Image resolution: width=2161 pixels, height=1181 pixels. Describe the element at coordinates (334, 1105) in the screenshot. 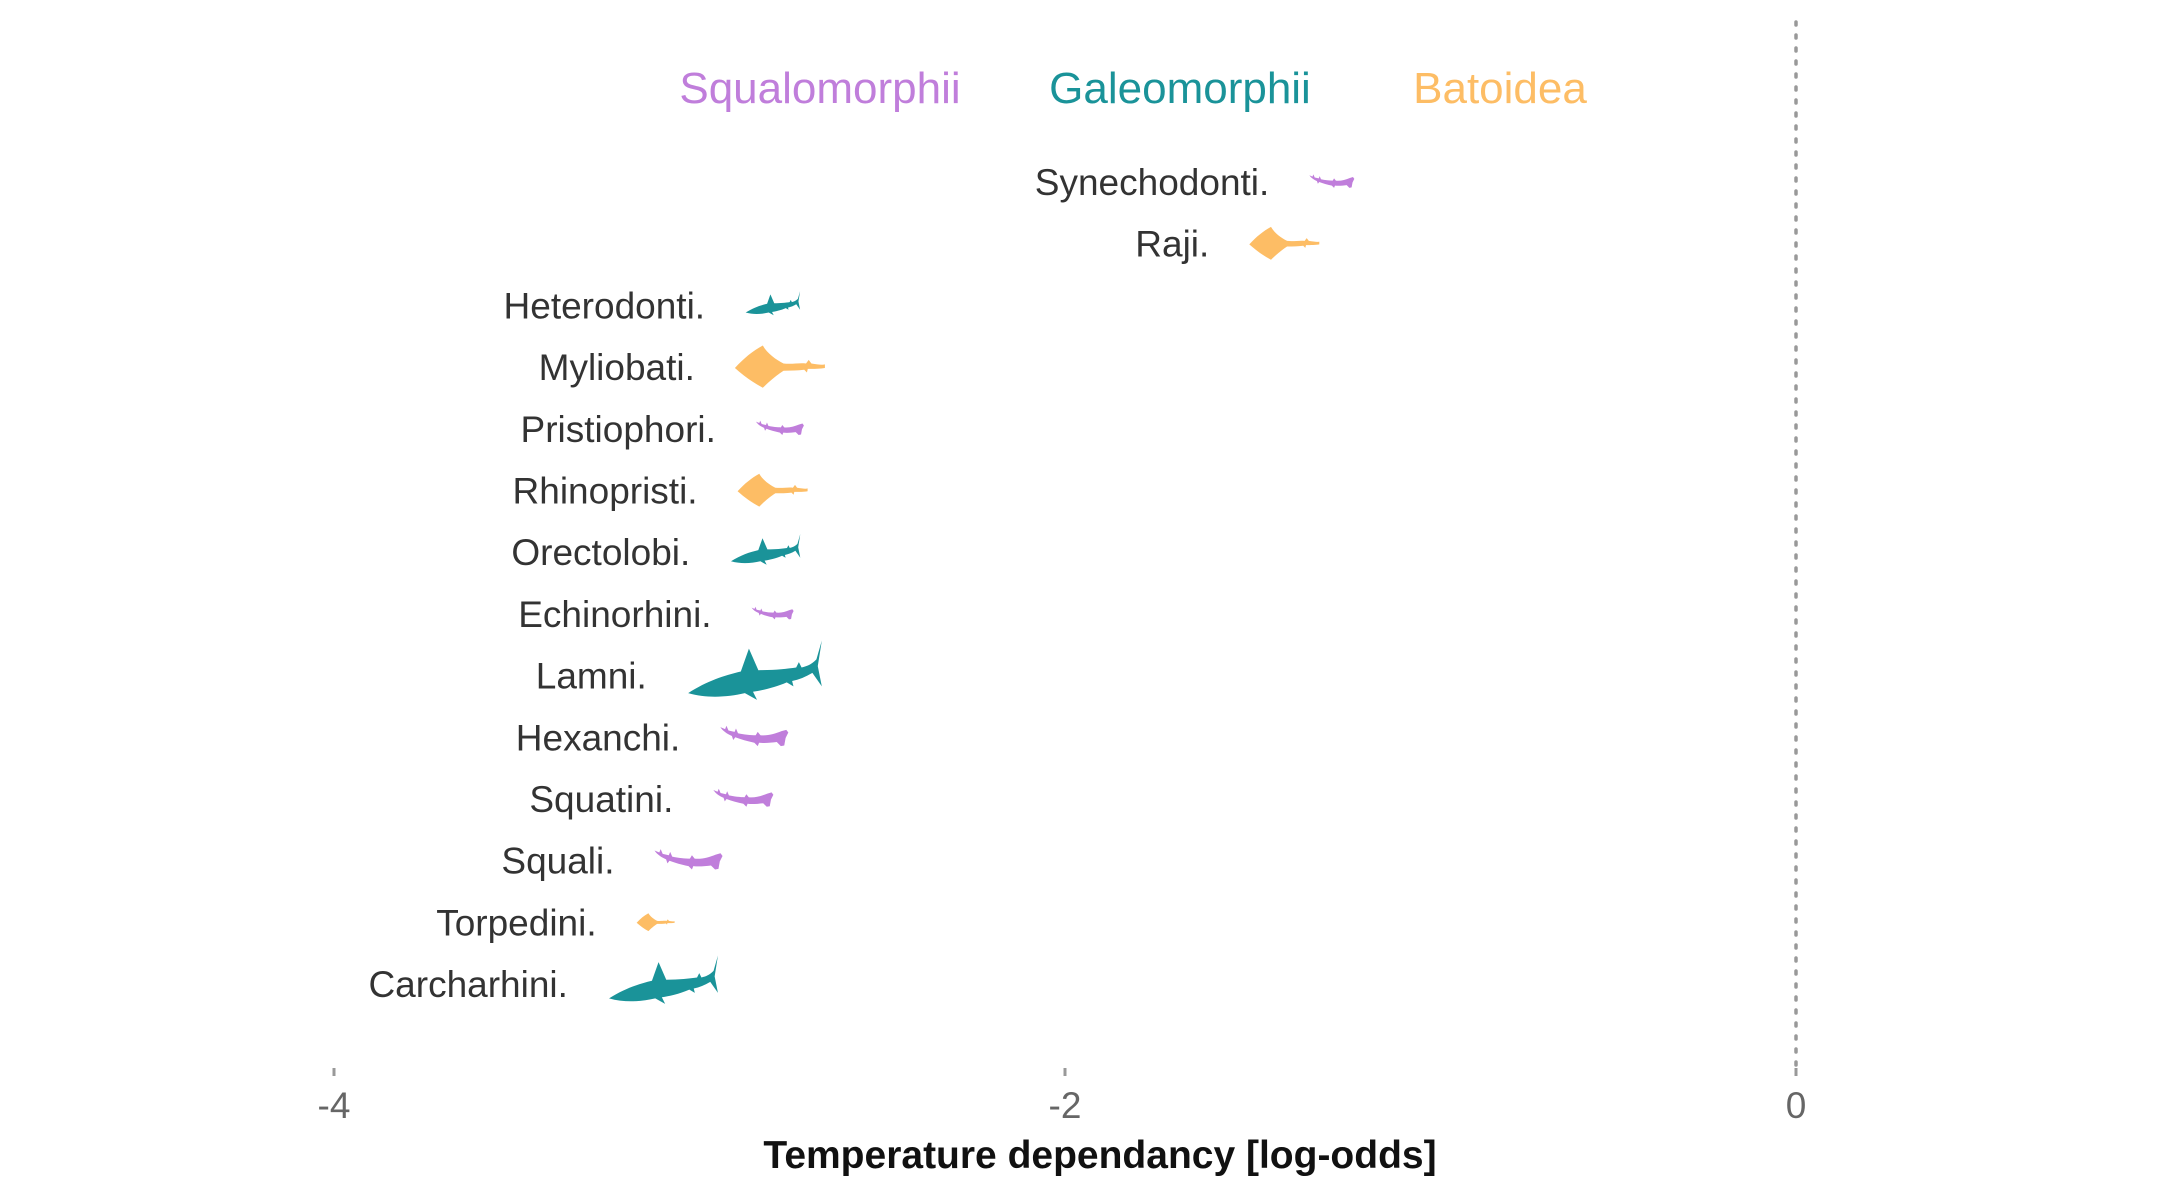

I see `x-tick-label: -4` at that location.